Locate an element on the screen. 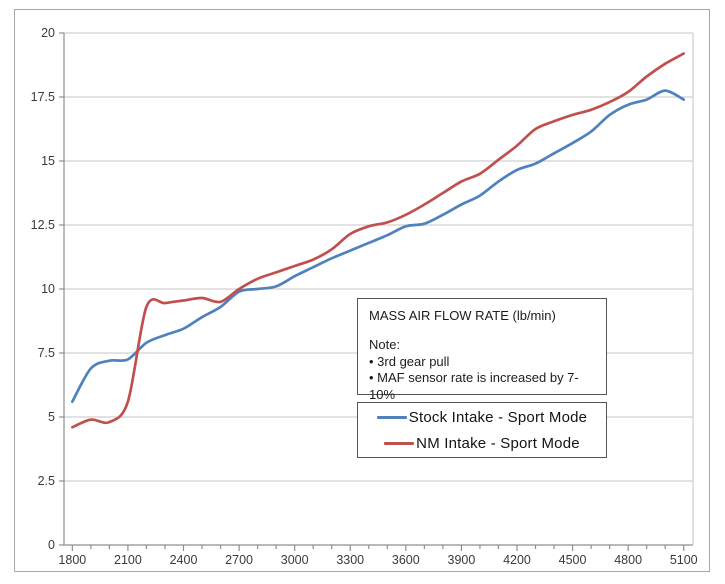  legend-line-swatch-blue is located at coordinates (391, 417).